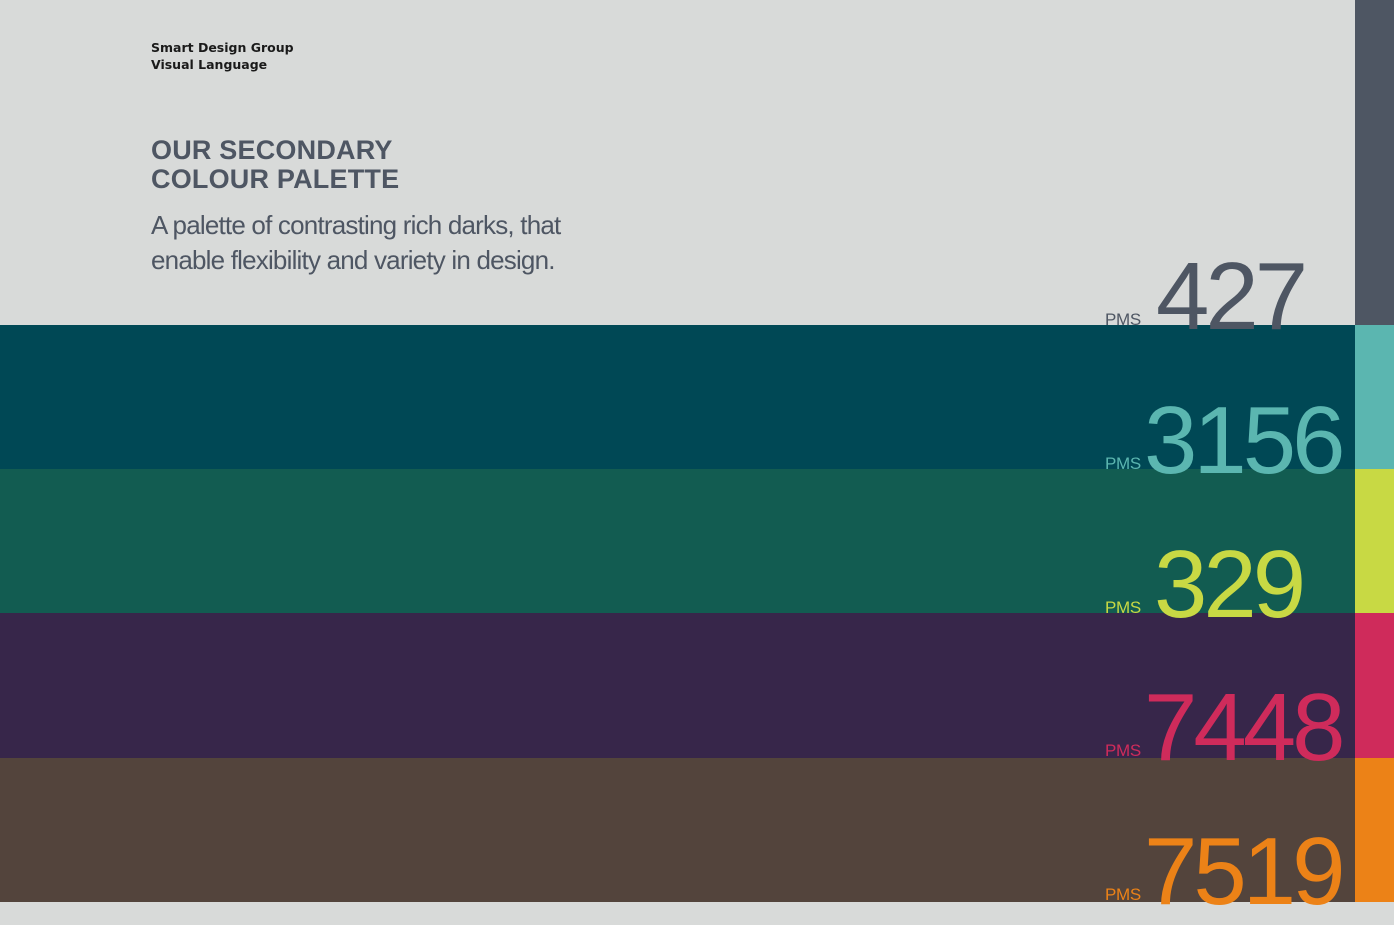 The width and height of the screenshot is (1394, 925). I want to click on page-title-line-1: OUR SECONDARY, so click(272, 150).